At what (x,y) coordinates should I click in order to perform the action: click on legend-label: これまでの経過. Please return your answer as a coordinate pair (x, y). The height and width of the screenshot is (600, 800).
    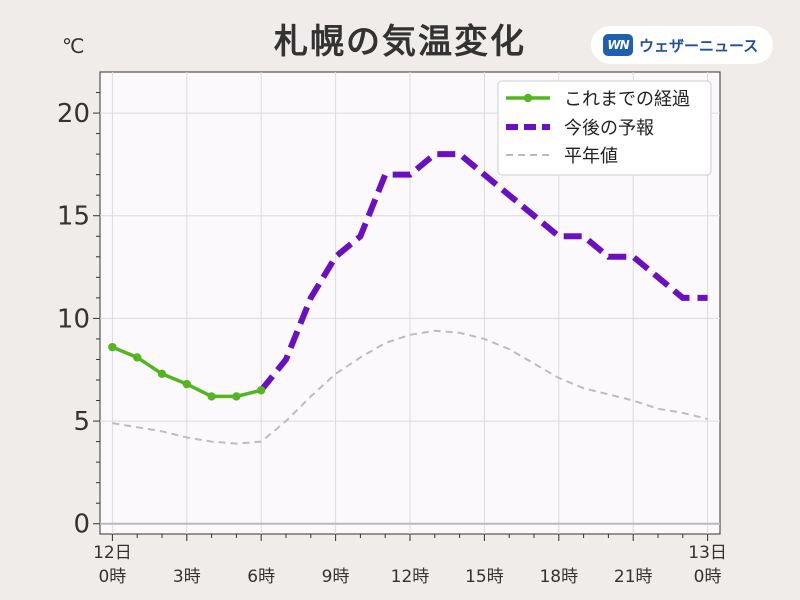
    Looking at the image, I should click on (627, 99).